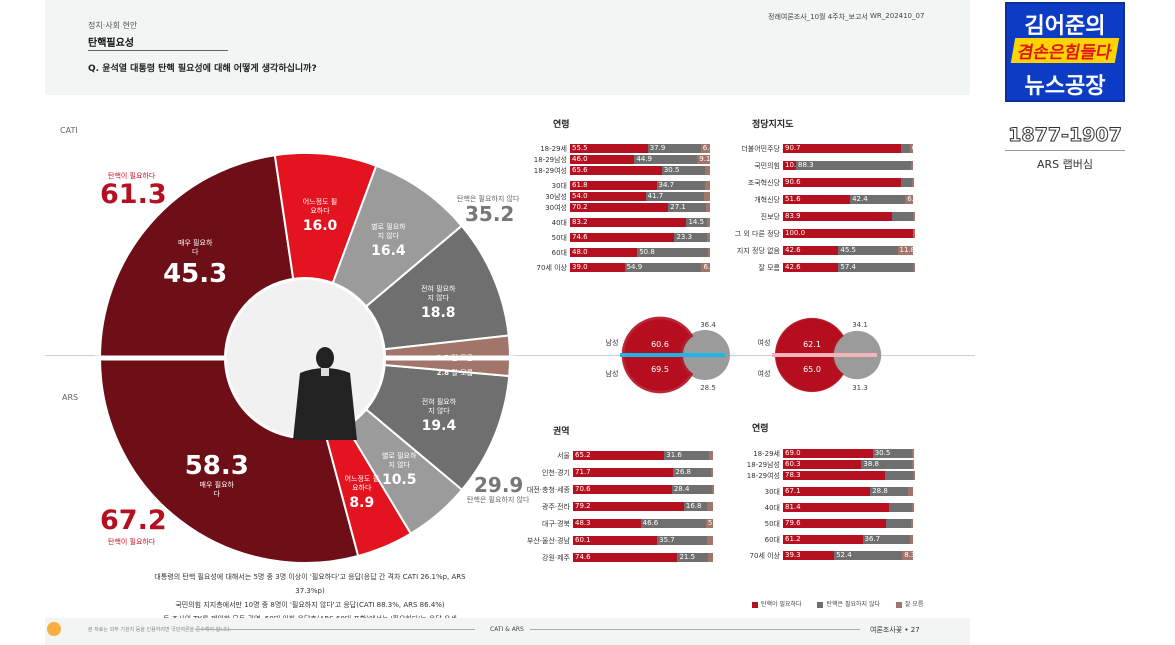 The height and width of the screenshot is (645, 1175). Describe the element at coordinates (399, 470) in the screenshot. I see `ars-slice-label: 별로 필요하지 않다 10.5` at that location.